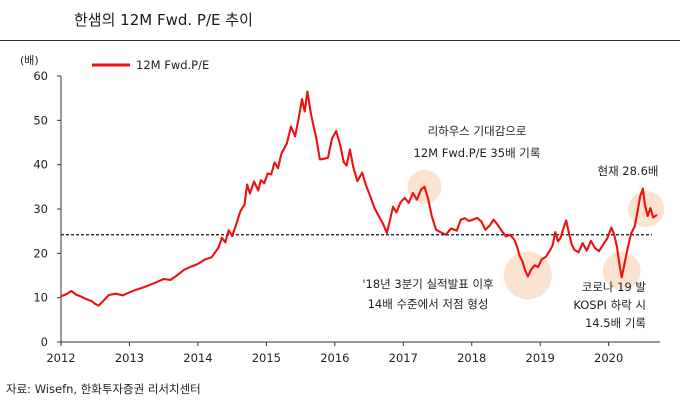 The height and width of the screenshot is (404, 680). What do you see at coordinates (40, 76) in the screenshot?
I see `y-tick-label: 60` at bounding box center [40, 76].